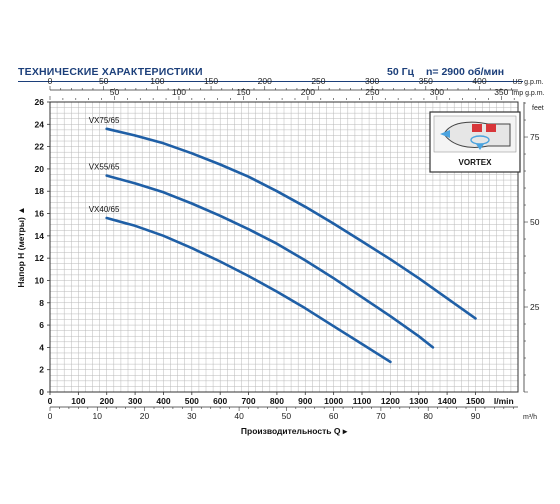 The height and width of the screenshot is (504, 560). Describe the element at coordinates (115, 92) in the screenshot. I see `imp-gpm-tick-label: 50` at that location.